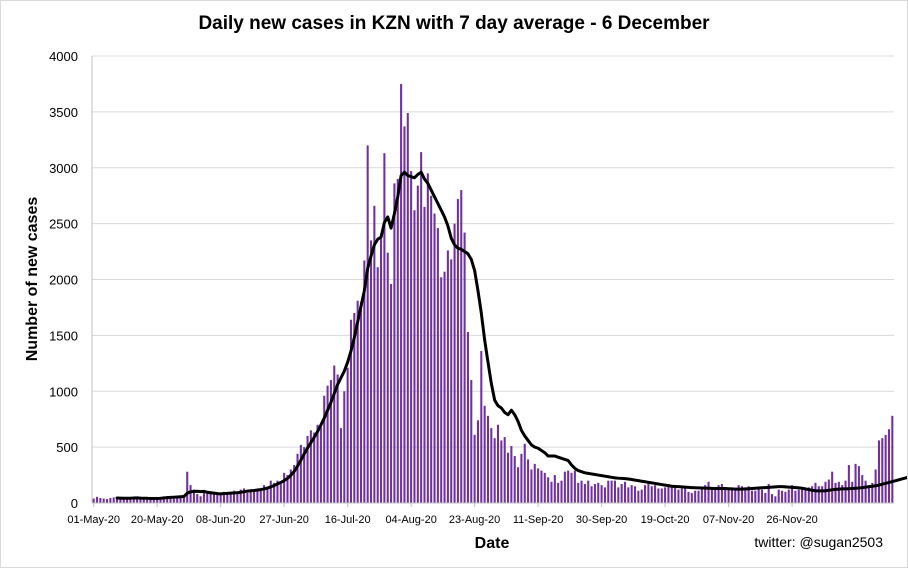 Image resolution: width=908 pixels, height=568 pixels. What do you see at coordinates (474, 520) in the screenshot?
I see `x-tick-label: 23-Aug-20` at bounding box center [474, 520].